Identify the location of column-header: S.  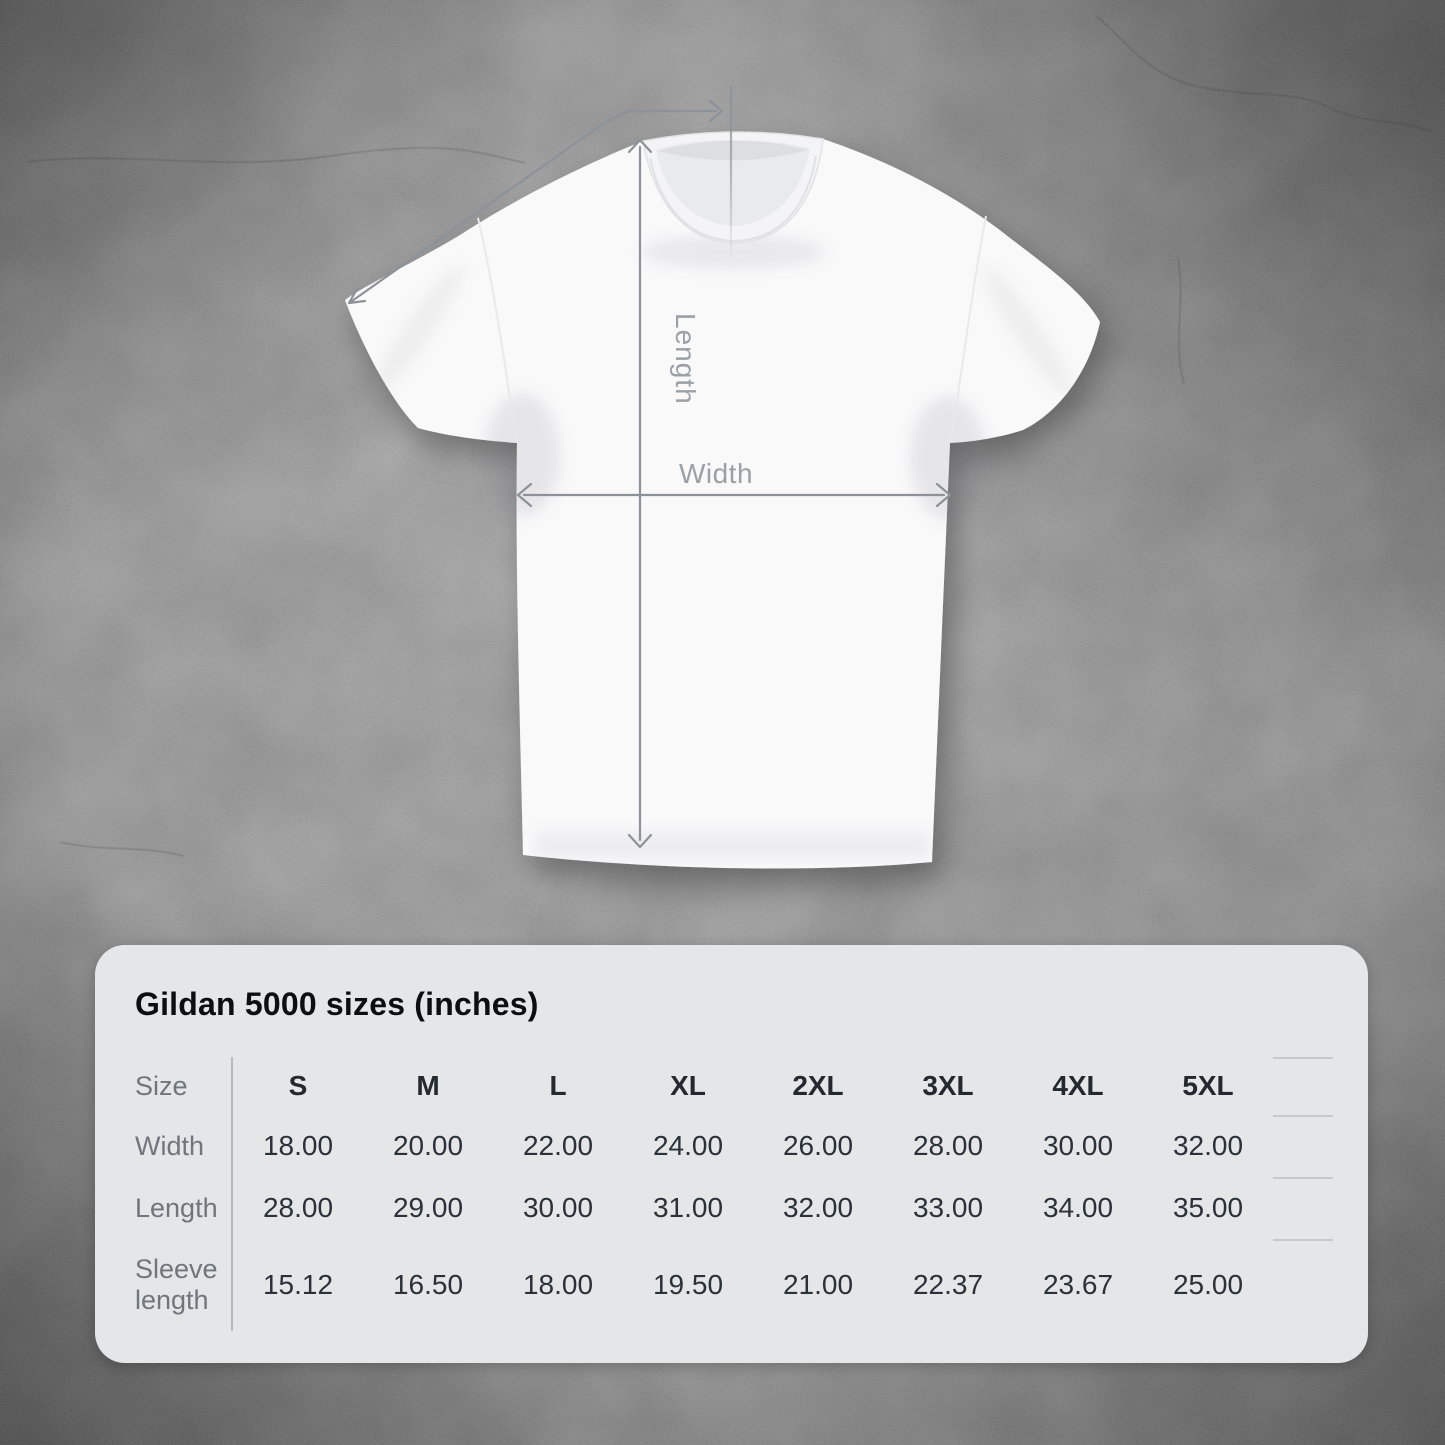
(298, 1085).